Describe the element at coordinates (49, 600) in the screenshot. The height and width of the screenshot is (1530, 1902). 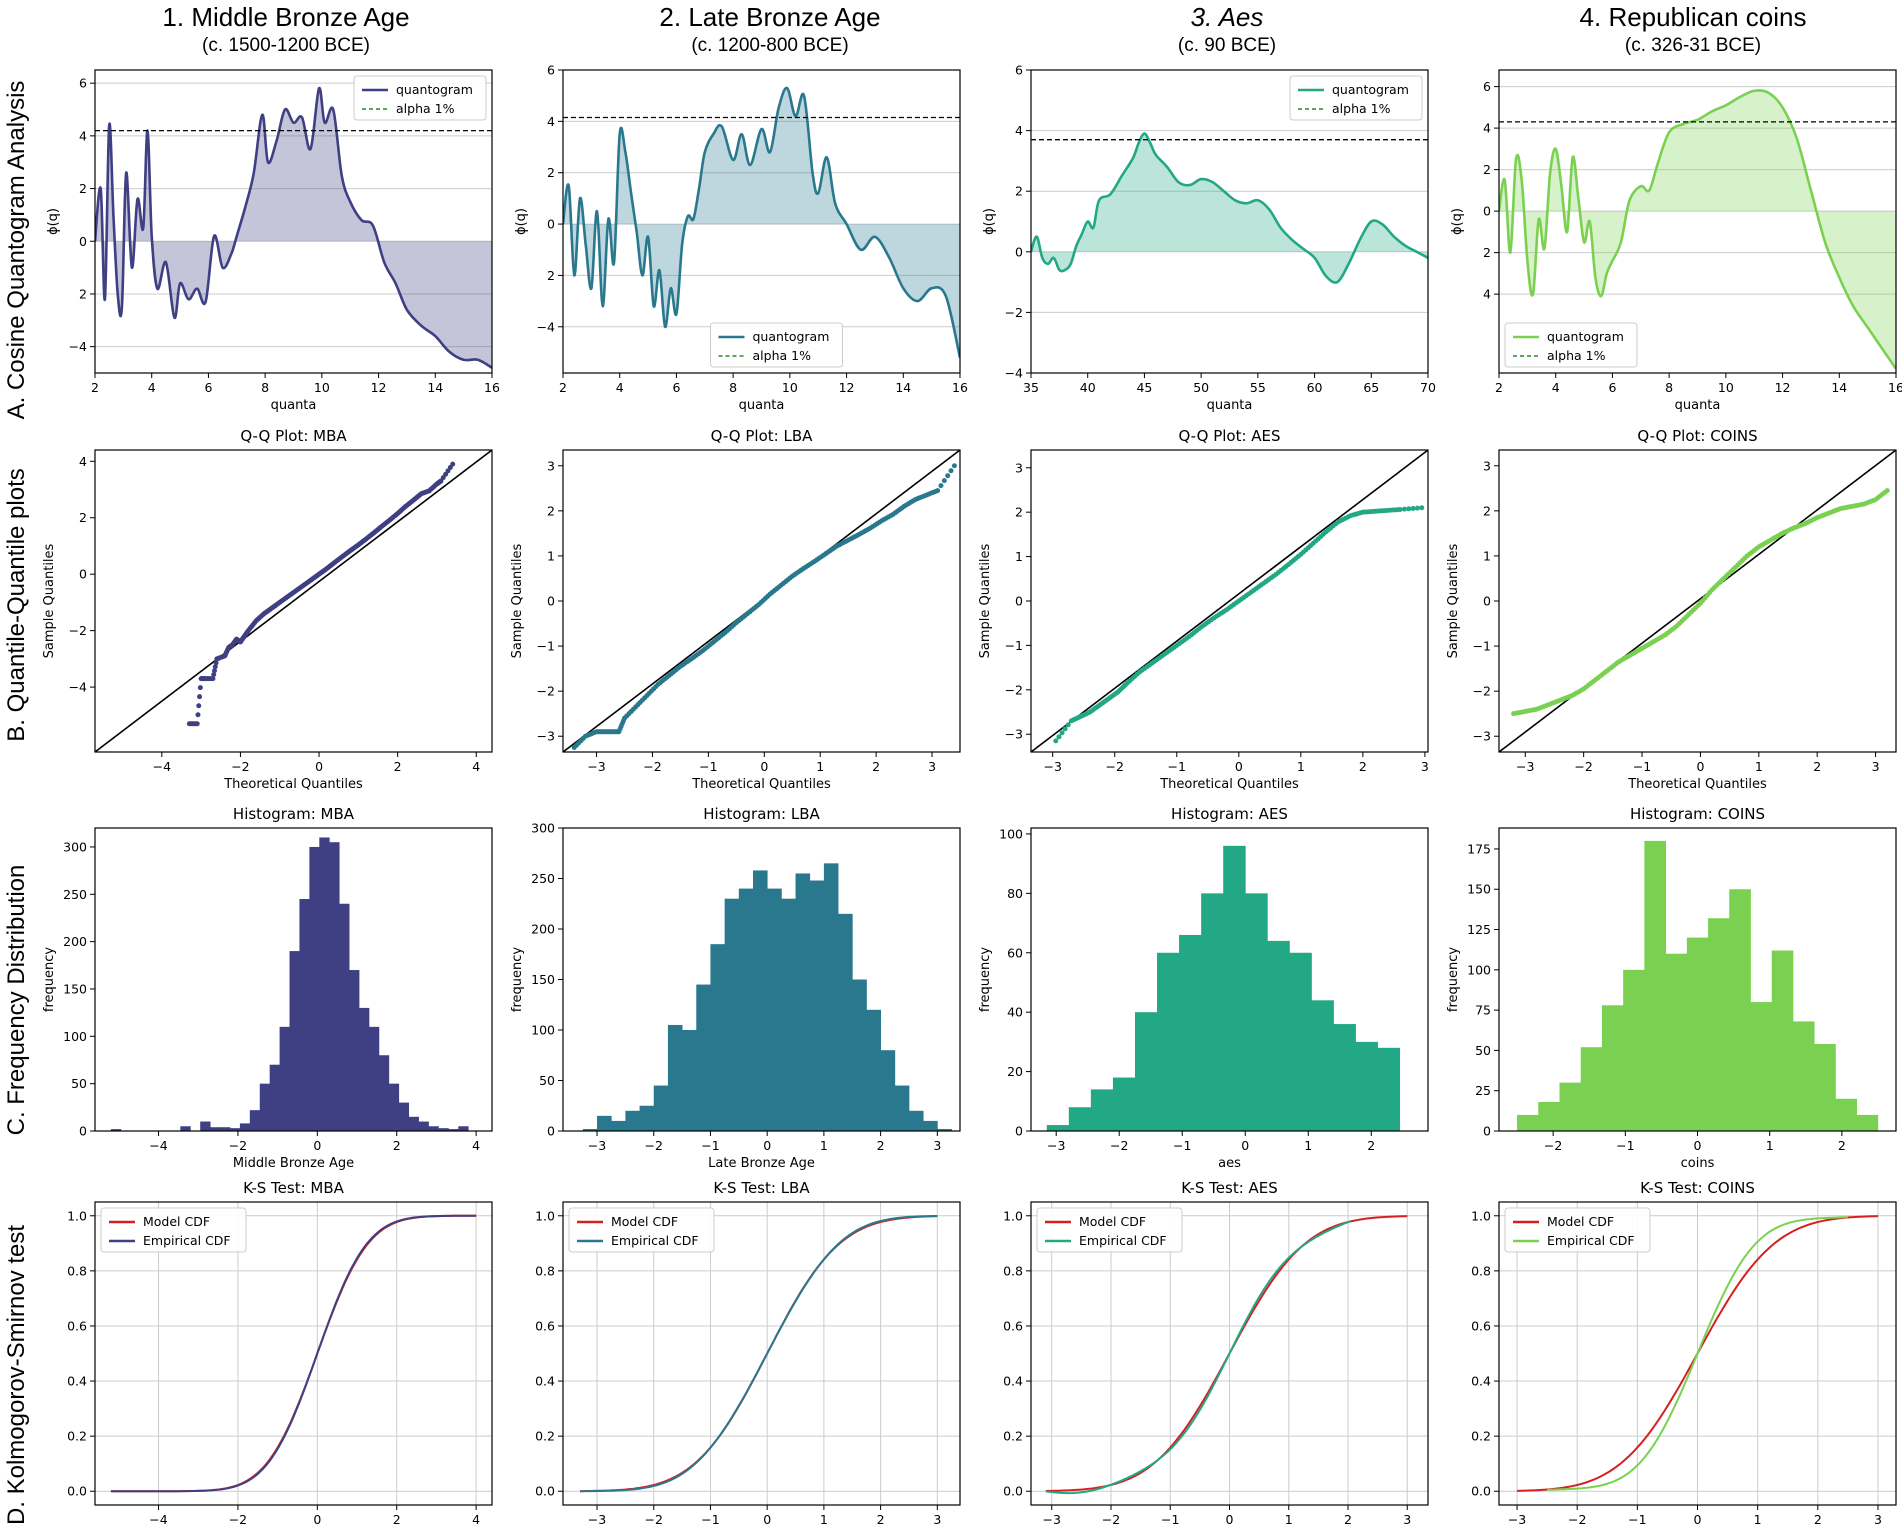
I see `y-axis-label: Sample Quantiles` at that location.